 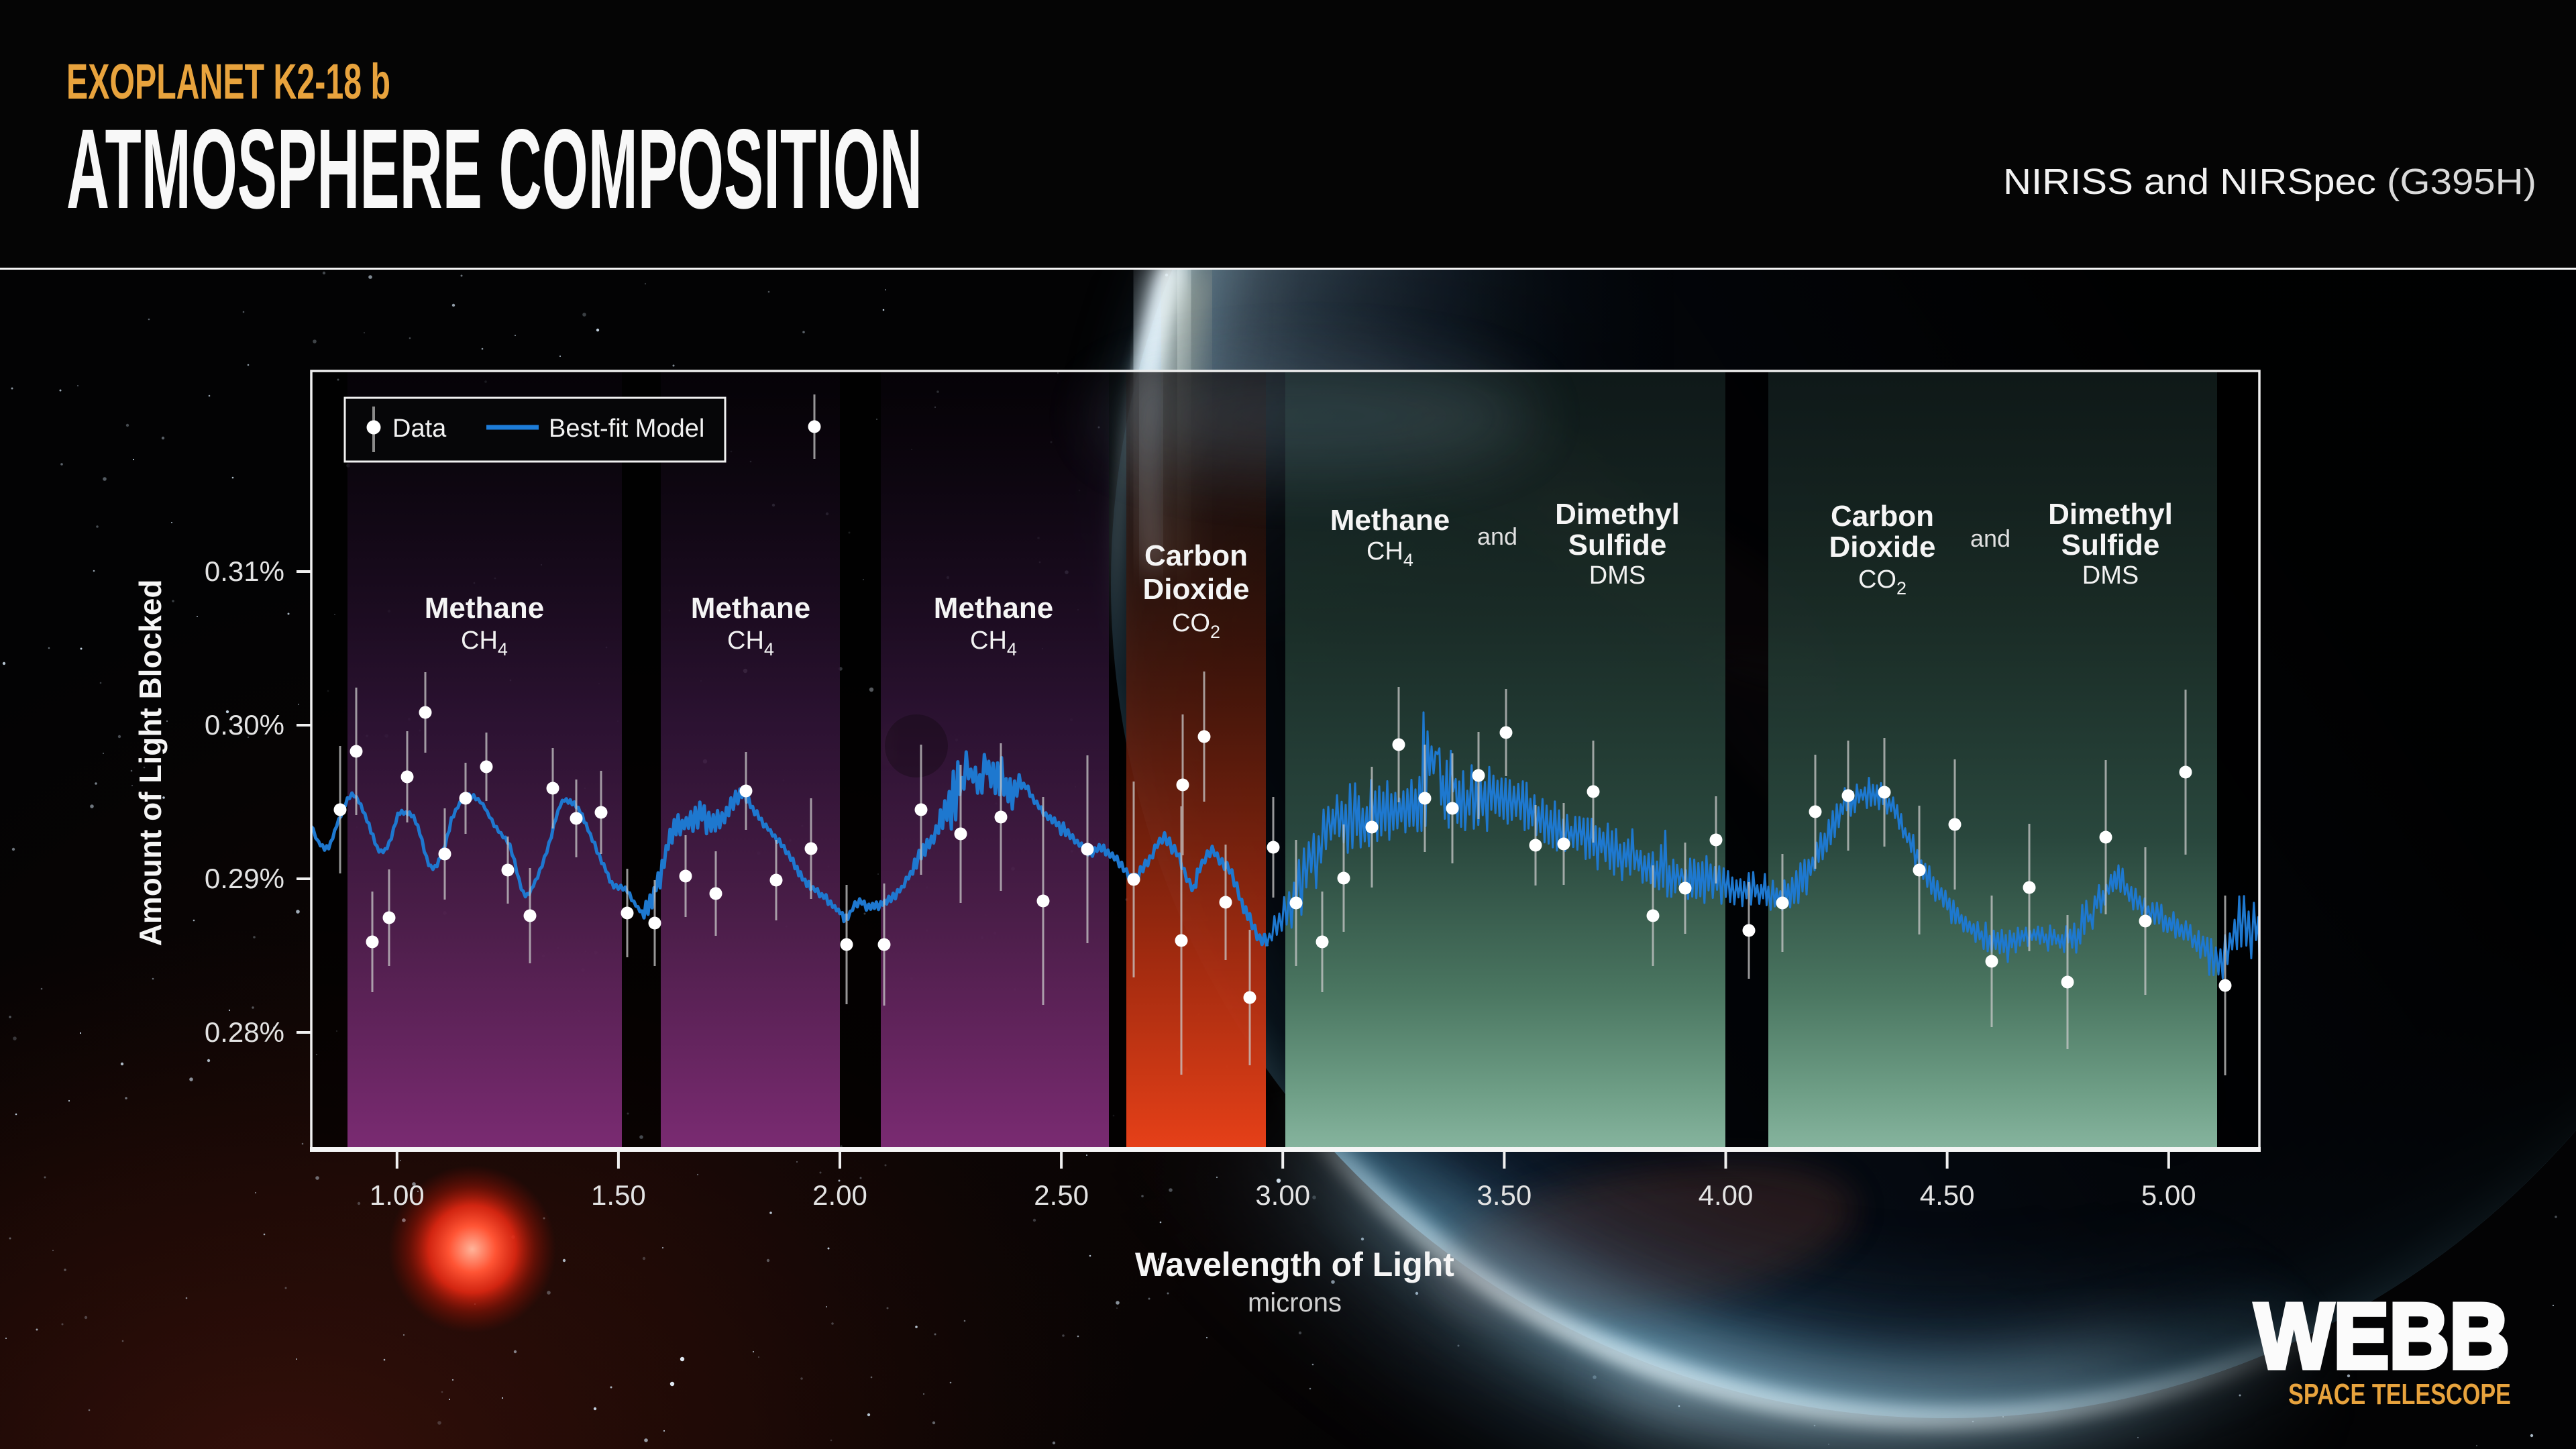 I want to click on svg-text: WEBB, so click(x=2382, y=1336).